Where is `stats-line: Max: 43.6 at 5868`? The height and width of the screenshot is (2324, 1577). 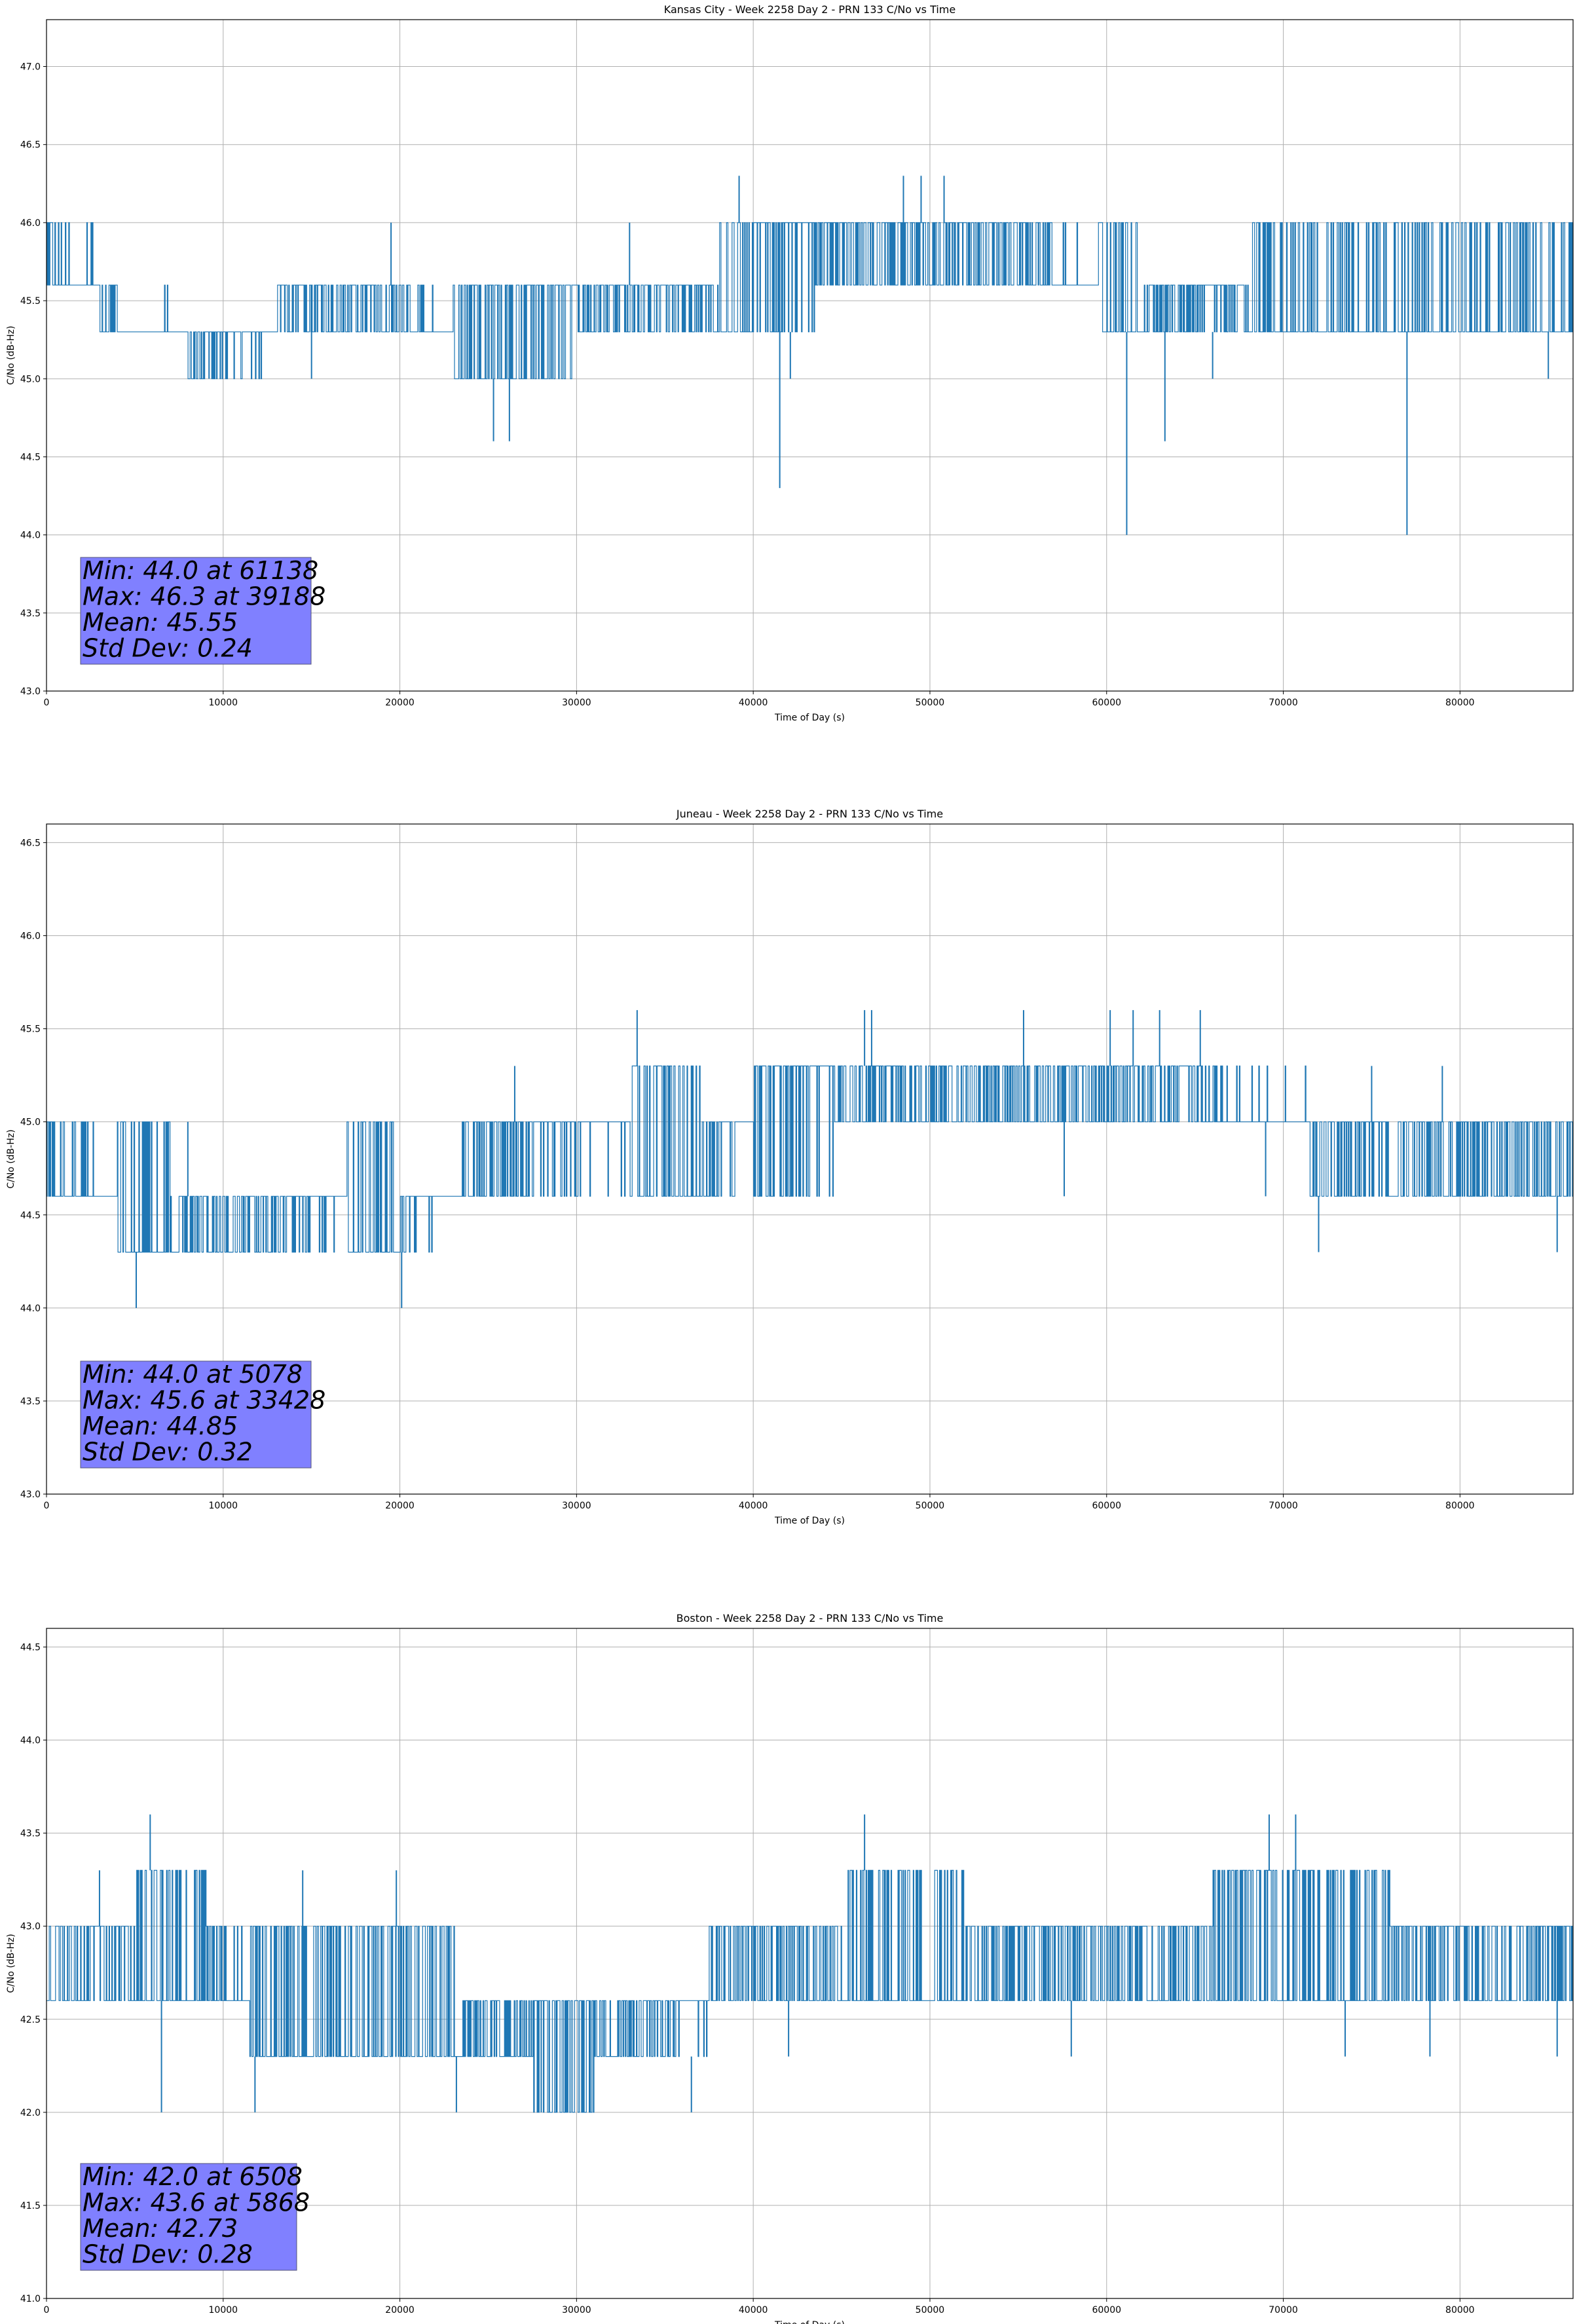
stats-line: Max: 43.6 at 5868 is located at coordinates (196, 2202).